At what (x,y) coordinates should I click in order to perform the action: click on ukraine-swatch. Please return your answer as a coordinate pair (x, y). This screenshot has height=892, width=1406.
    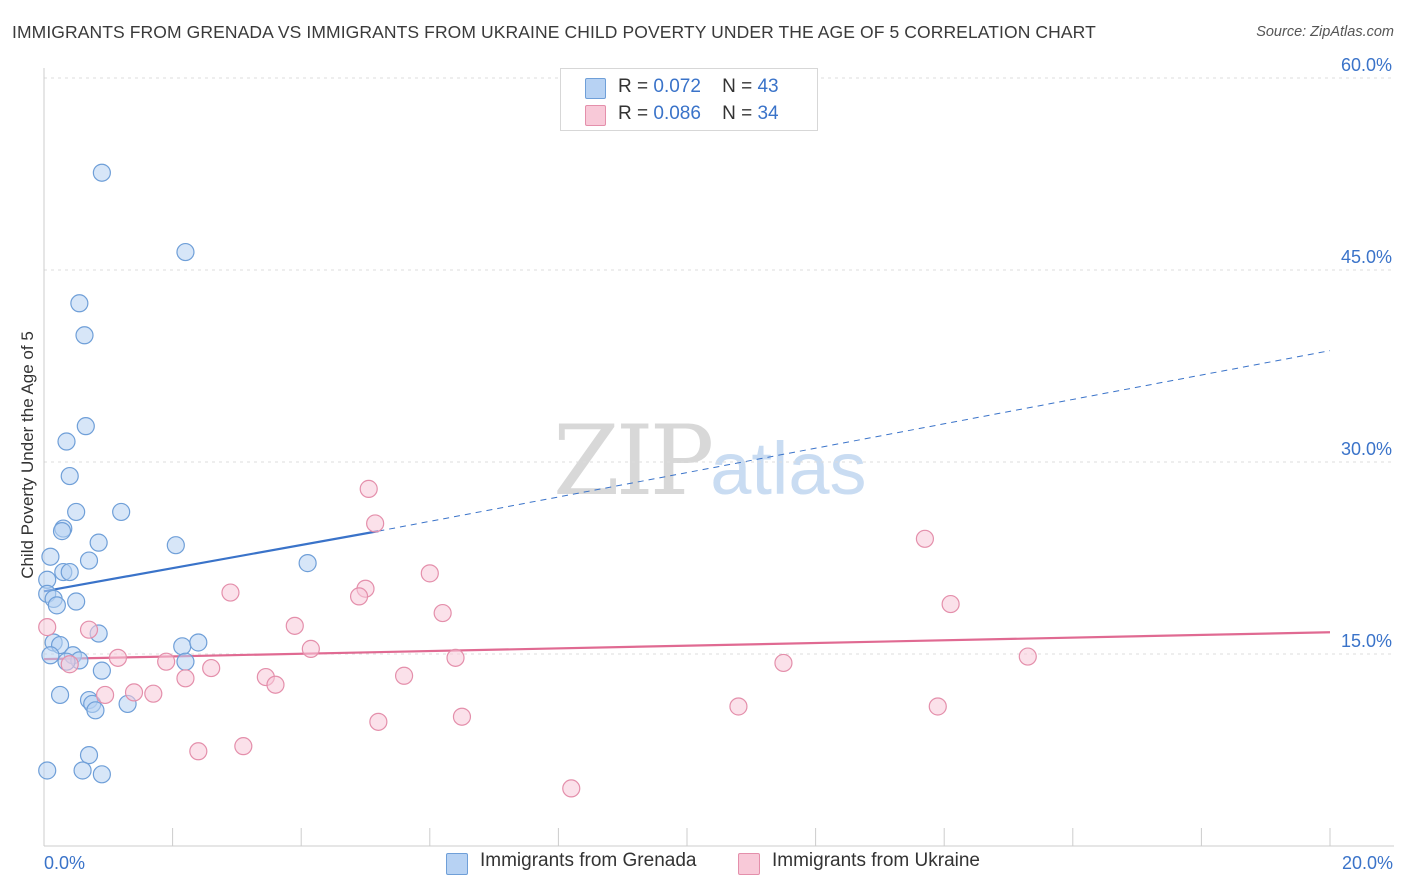
    Looking at the image, I should click on (595, 115).